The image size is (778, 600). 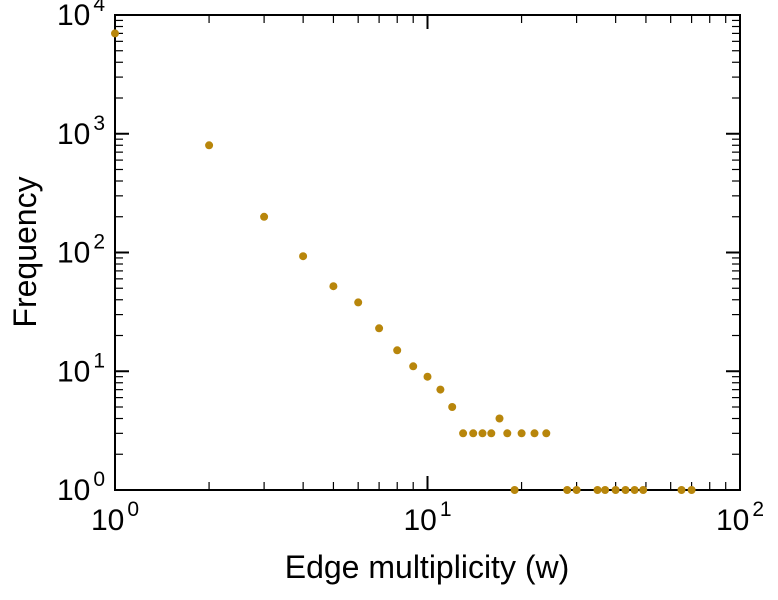 What do you see at coordinates (25, 251) in the screenshot?
I see `y-axis-label: Frequency` at bounding box center [25, 251].